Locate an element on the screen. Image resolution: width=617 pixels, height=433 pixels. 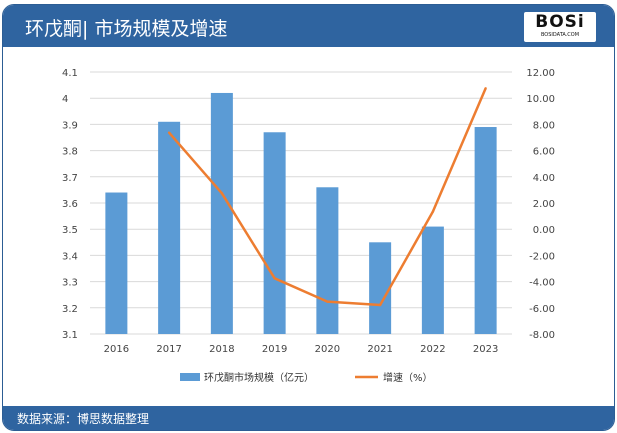
left-tick-label: 3.2 is located at coordinates (70, 309).